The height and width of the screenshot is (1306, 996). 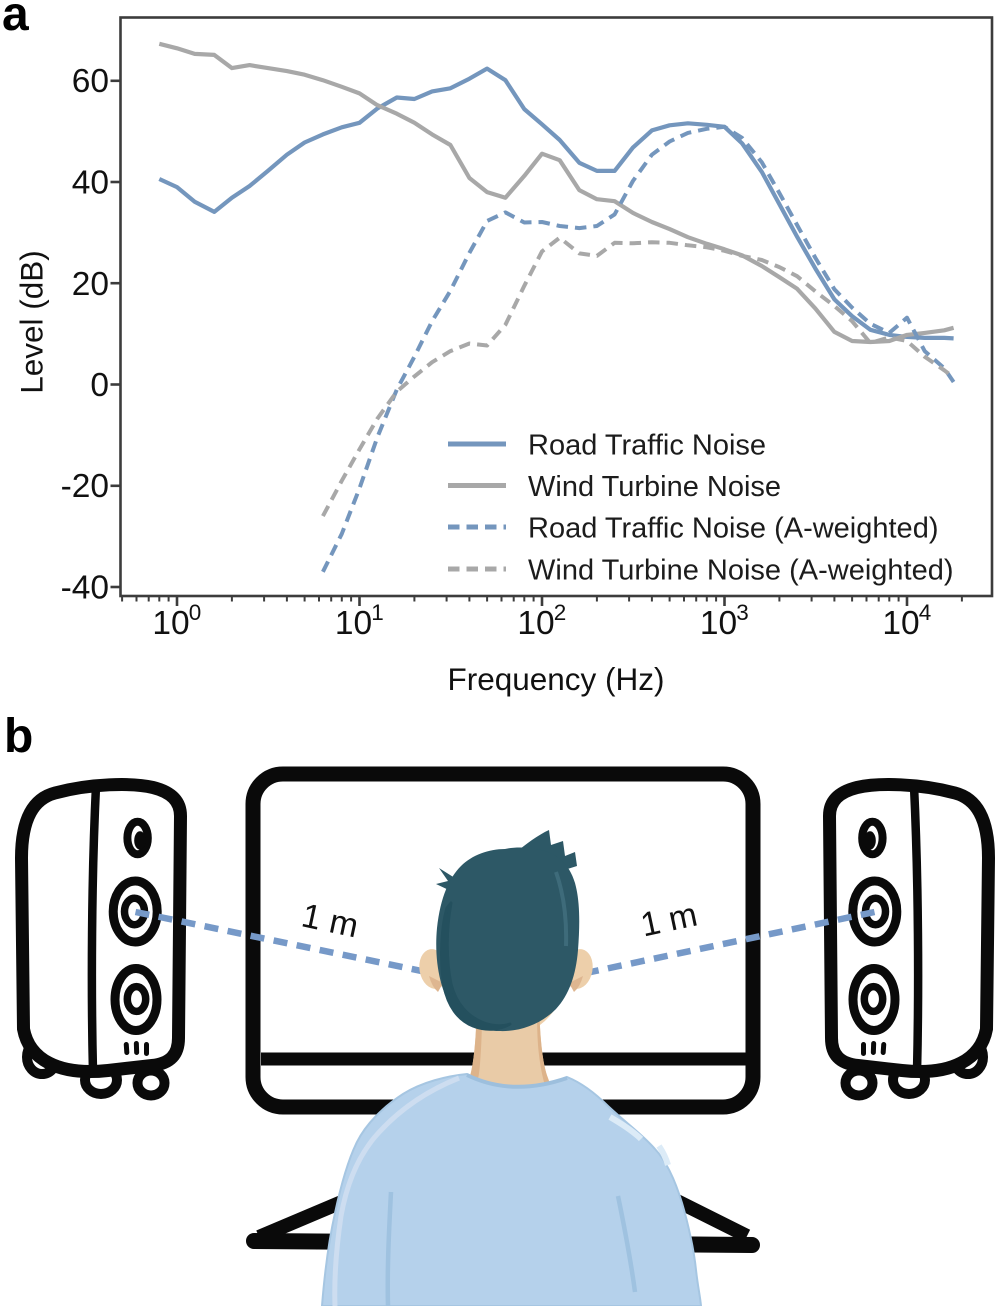 I want to click on svg-text: 4, so click(x=925, y=612).